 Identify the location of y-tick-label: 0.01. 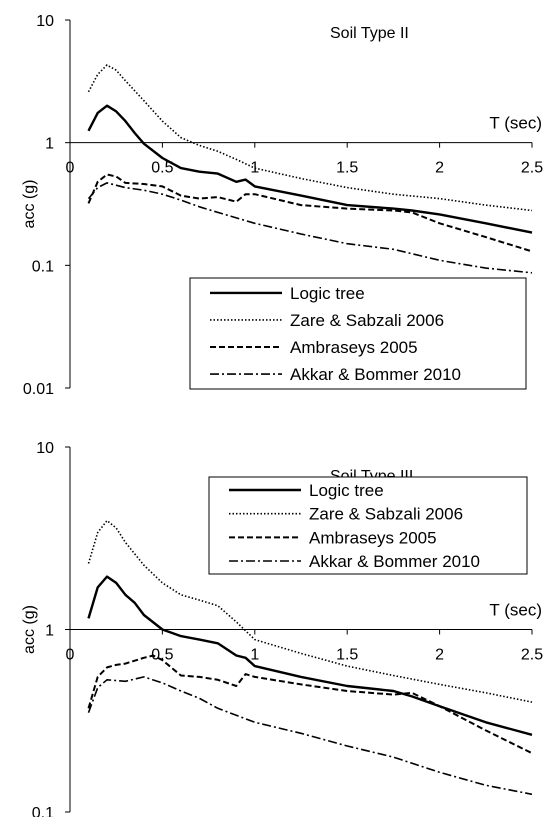
(38, 389).